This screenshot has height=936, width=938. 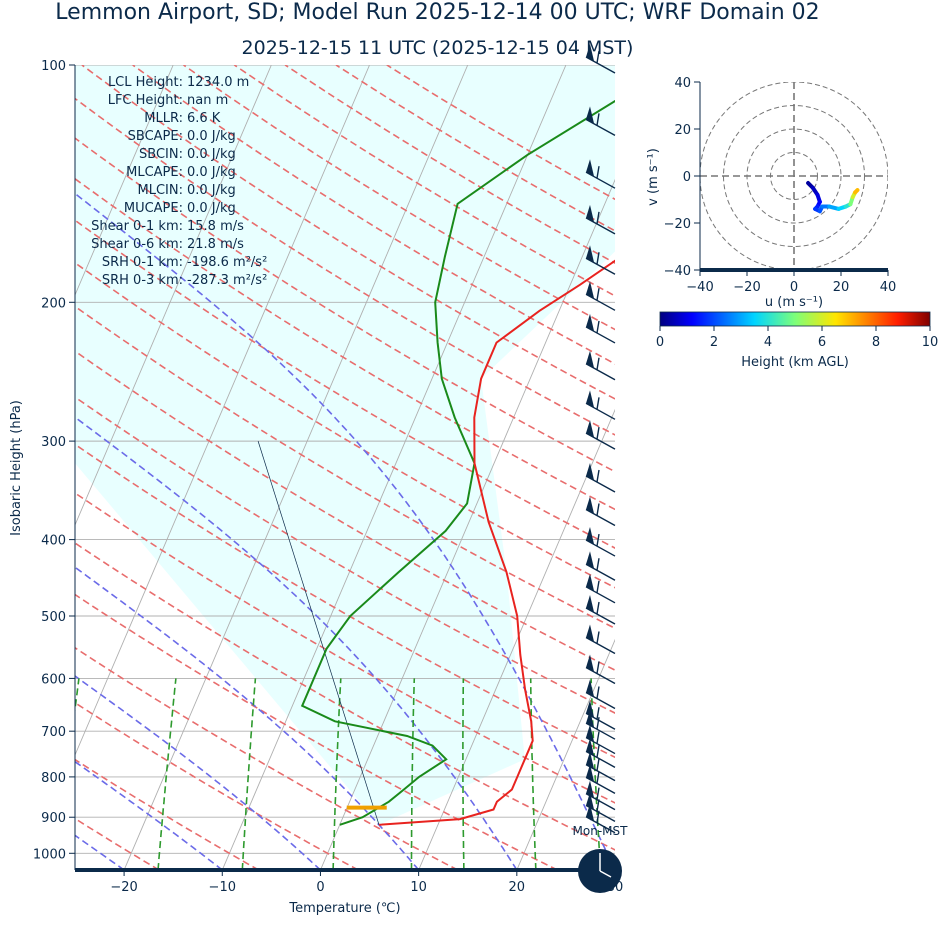 What do you see at coordinates (53, 303) in the screenshot?
I see `y-tick-label: 200` at bounding box center [53, 303].